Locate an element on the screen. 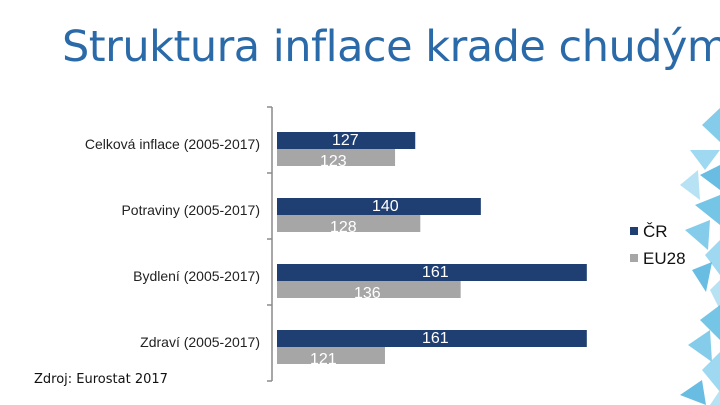 Image resolution: width=720 pixels, height=405 pixels. legend-label-cr: ČR is located at coordinates (655, 231).